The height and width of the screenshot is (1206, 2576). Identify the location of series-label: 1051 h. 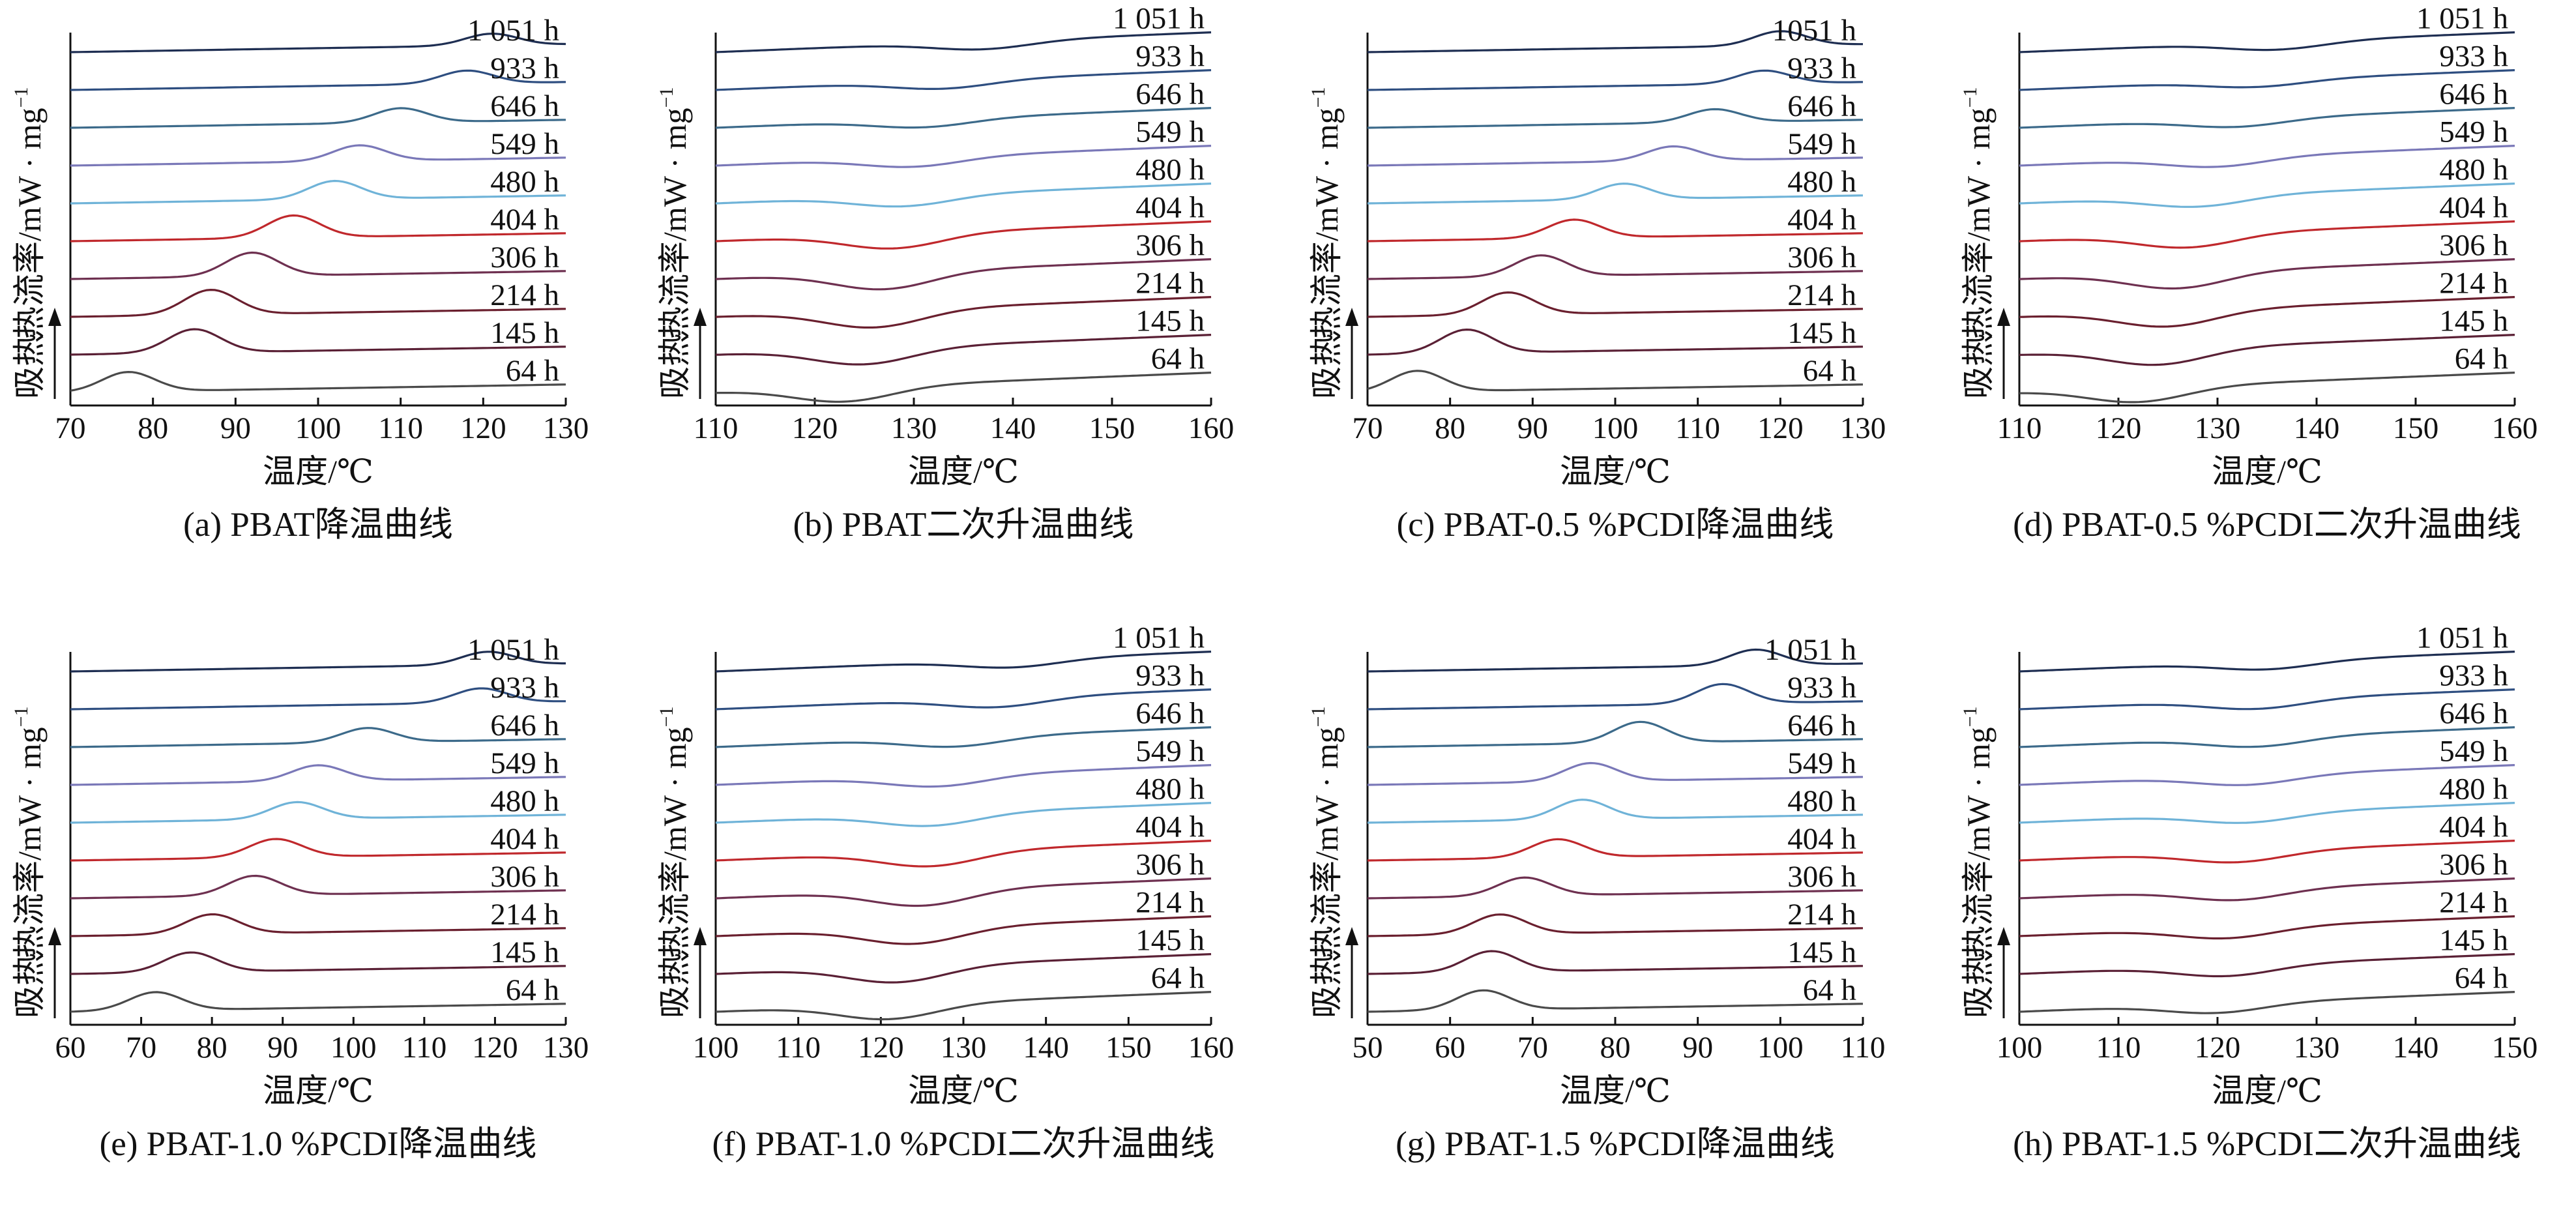
(1814, 31).